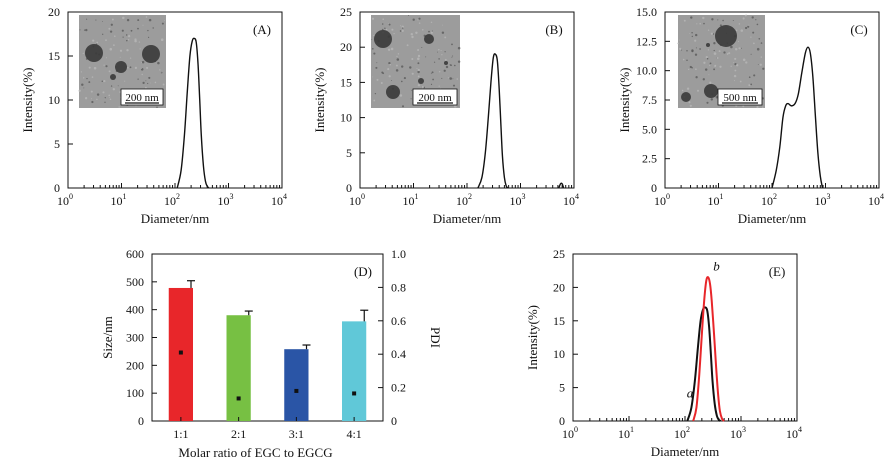 This screenshot has height=474, width=891. Describe the element at coordinates (654, 188) in the screenshot. I see `y-tick-label-C: 0` at that location.